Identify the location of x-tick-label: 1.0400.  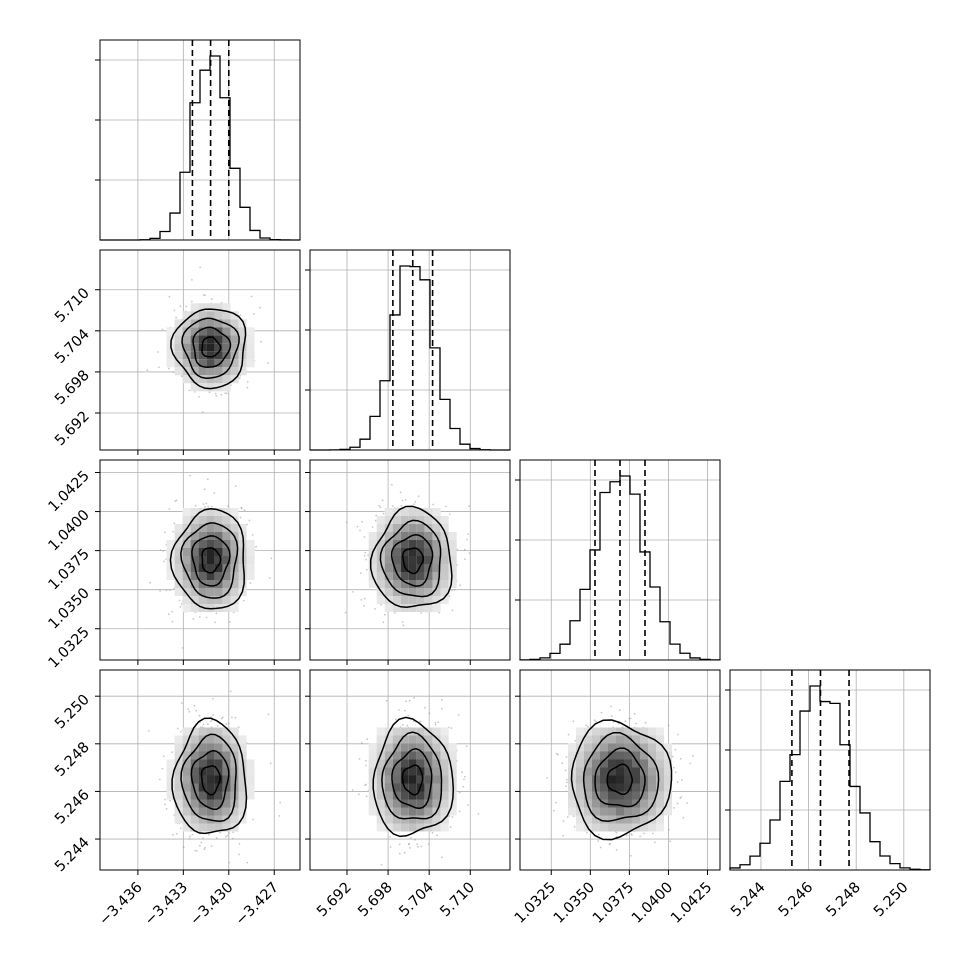
(652, 903).